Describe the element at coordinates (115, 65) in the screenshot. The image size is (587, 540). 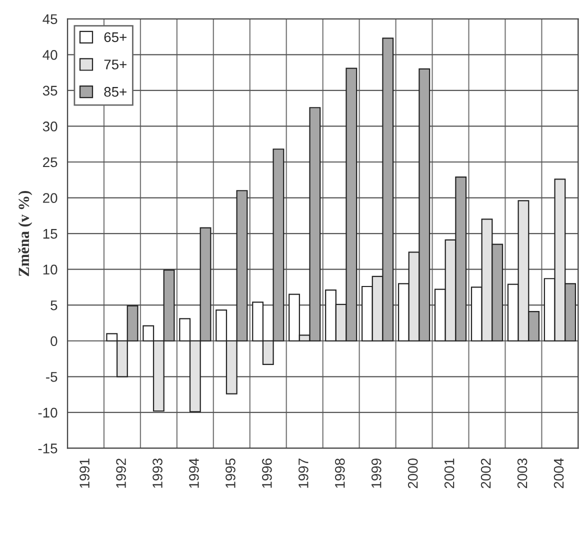
I see `legend-label: 75+` at that location.